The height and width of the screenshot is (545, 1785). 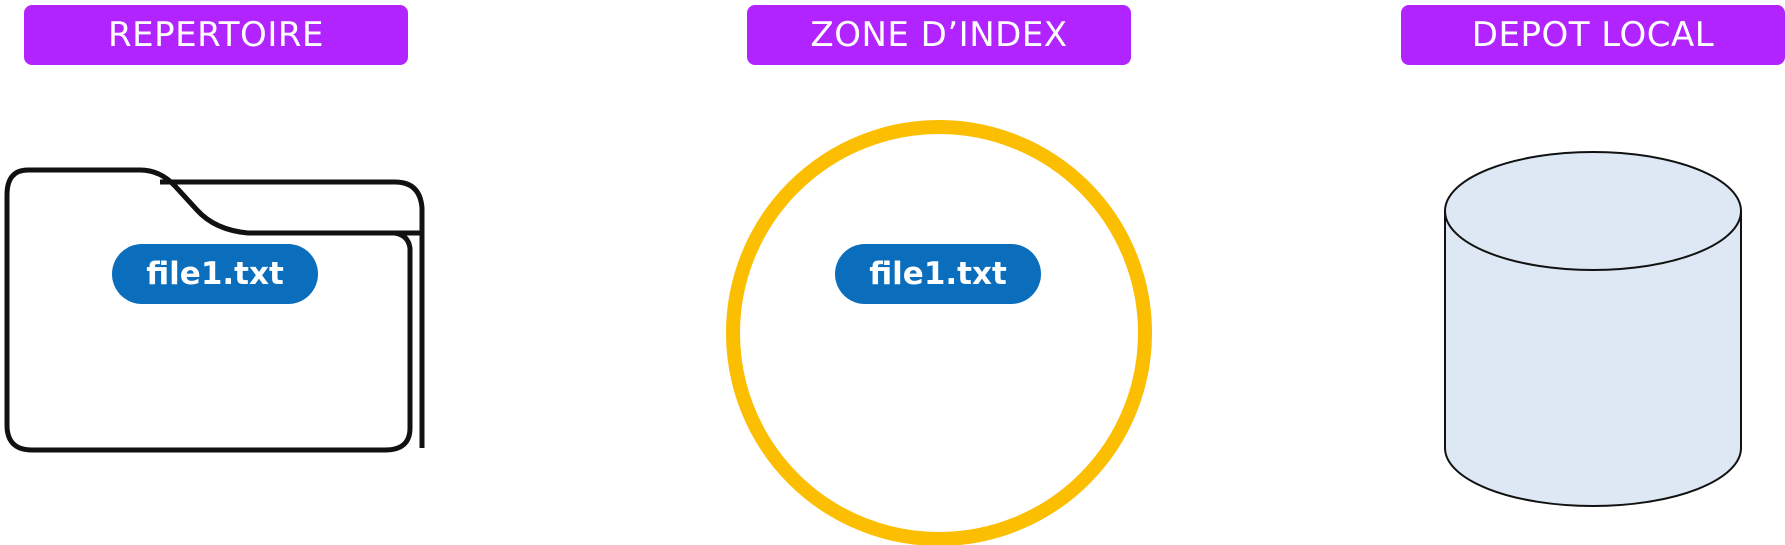 I want to click on folder-outline, so click(x=208, y=310).